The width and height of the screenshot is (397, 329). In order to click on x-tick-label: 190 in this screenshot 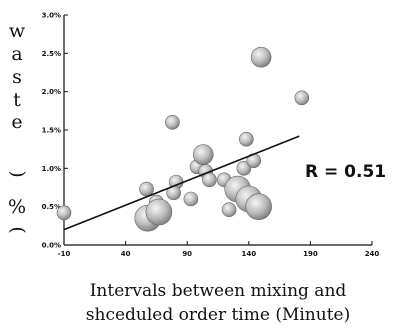, I will do `click(310, 254)`.